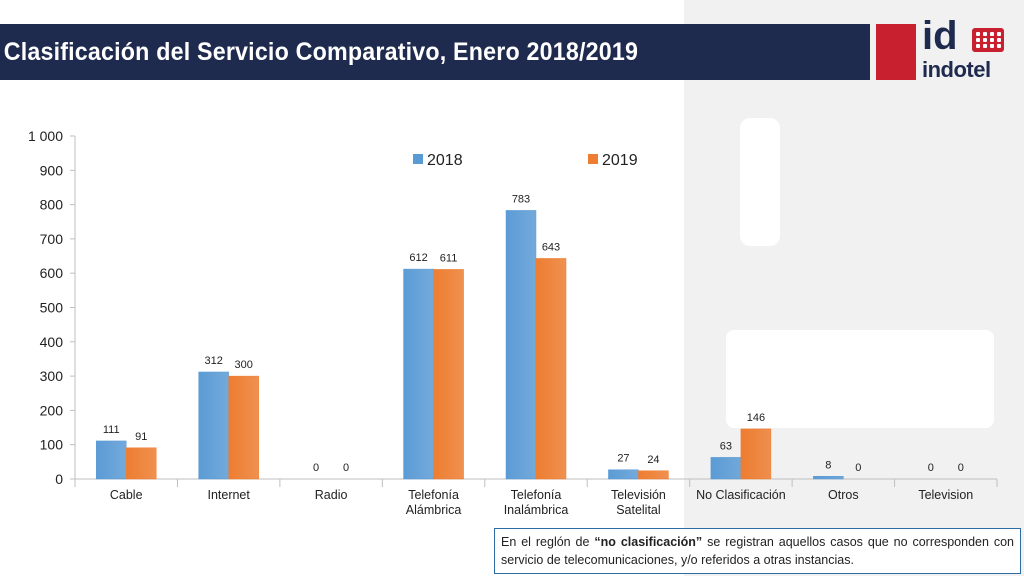  What do you see at coordinates (45, 136) in the screenshot?
I see `y-tick-label: 1 000` at bounding box center [45, 136].